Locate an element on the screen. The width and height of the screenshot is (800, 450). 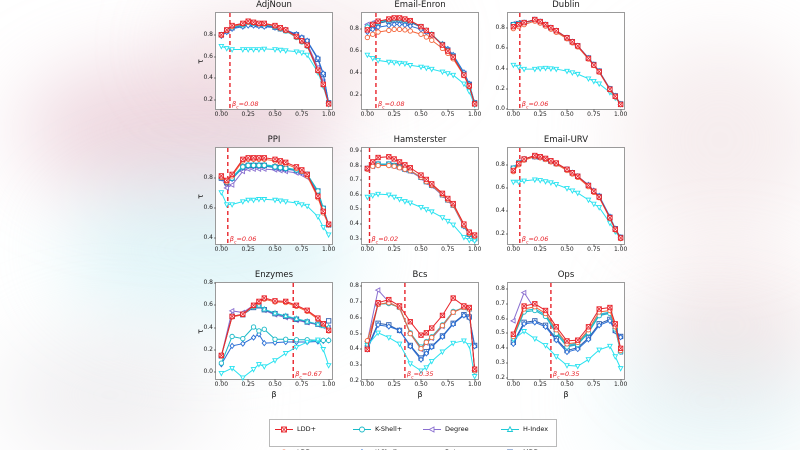
legend-item-k-shell-: K-Shell+ is located at coordinates (377, 429).